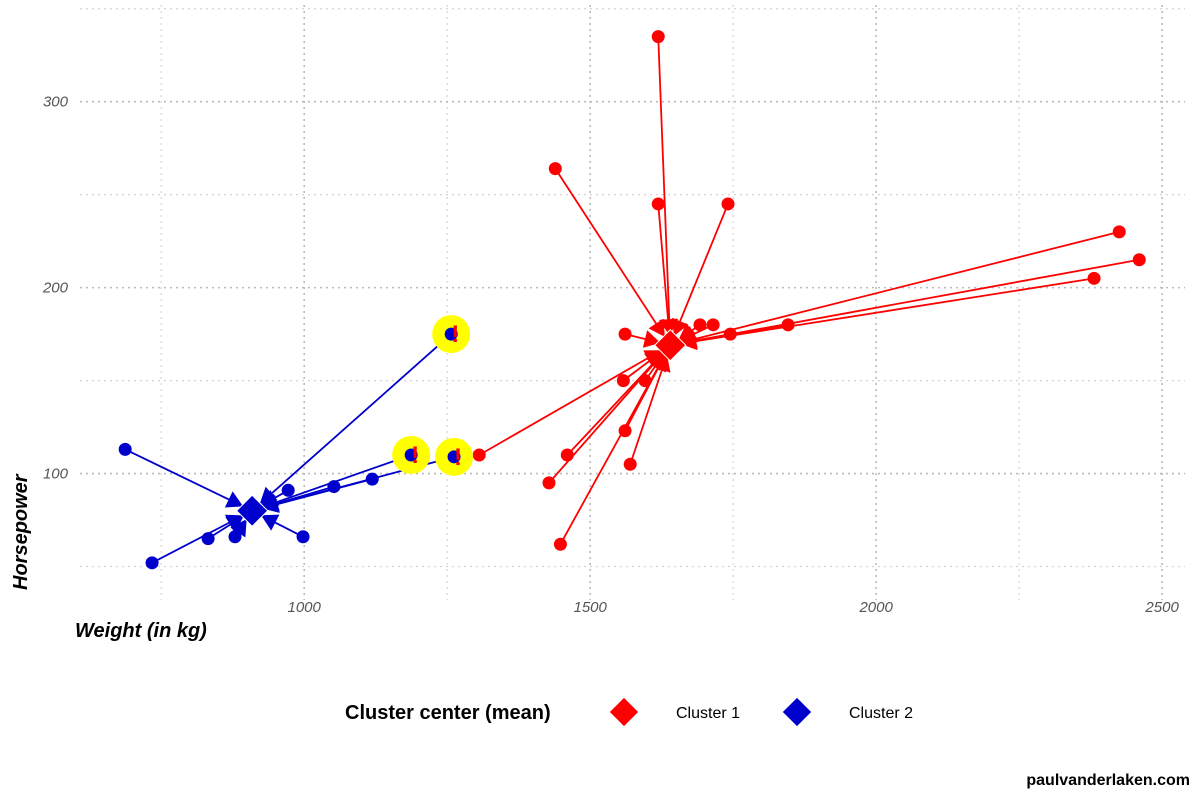 The image size is (1200, 800). I want to click on y-axis-label: Horsepower, so click(21, 531).